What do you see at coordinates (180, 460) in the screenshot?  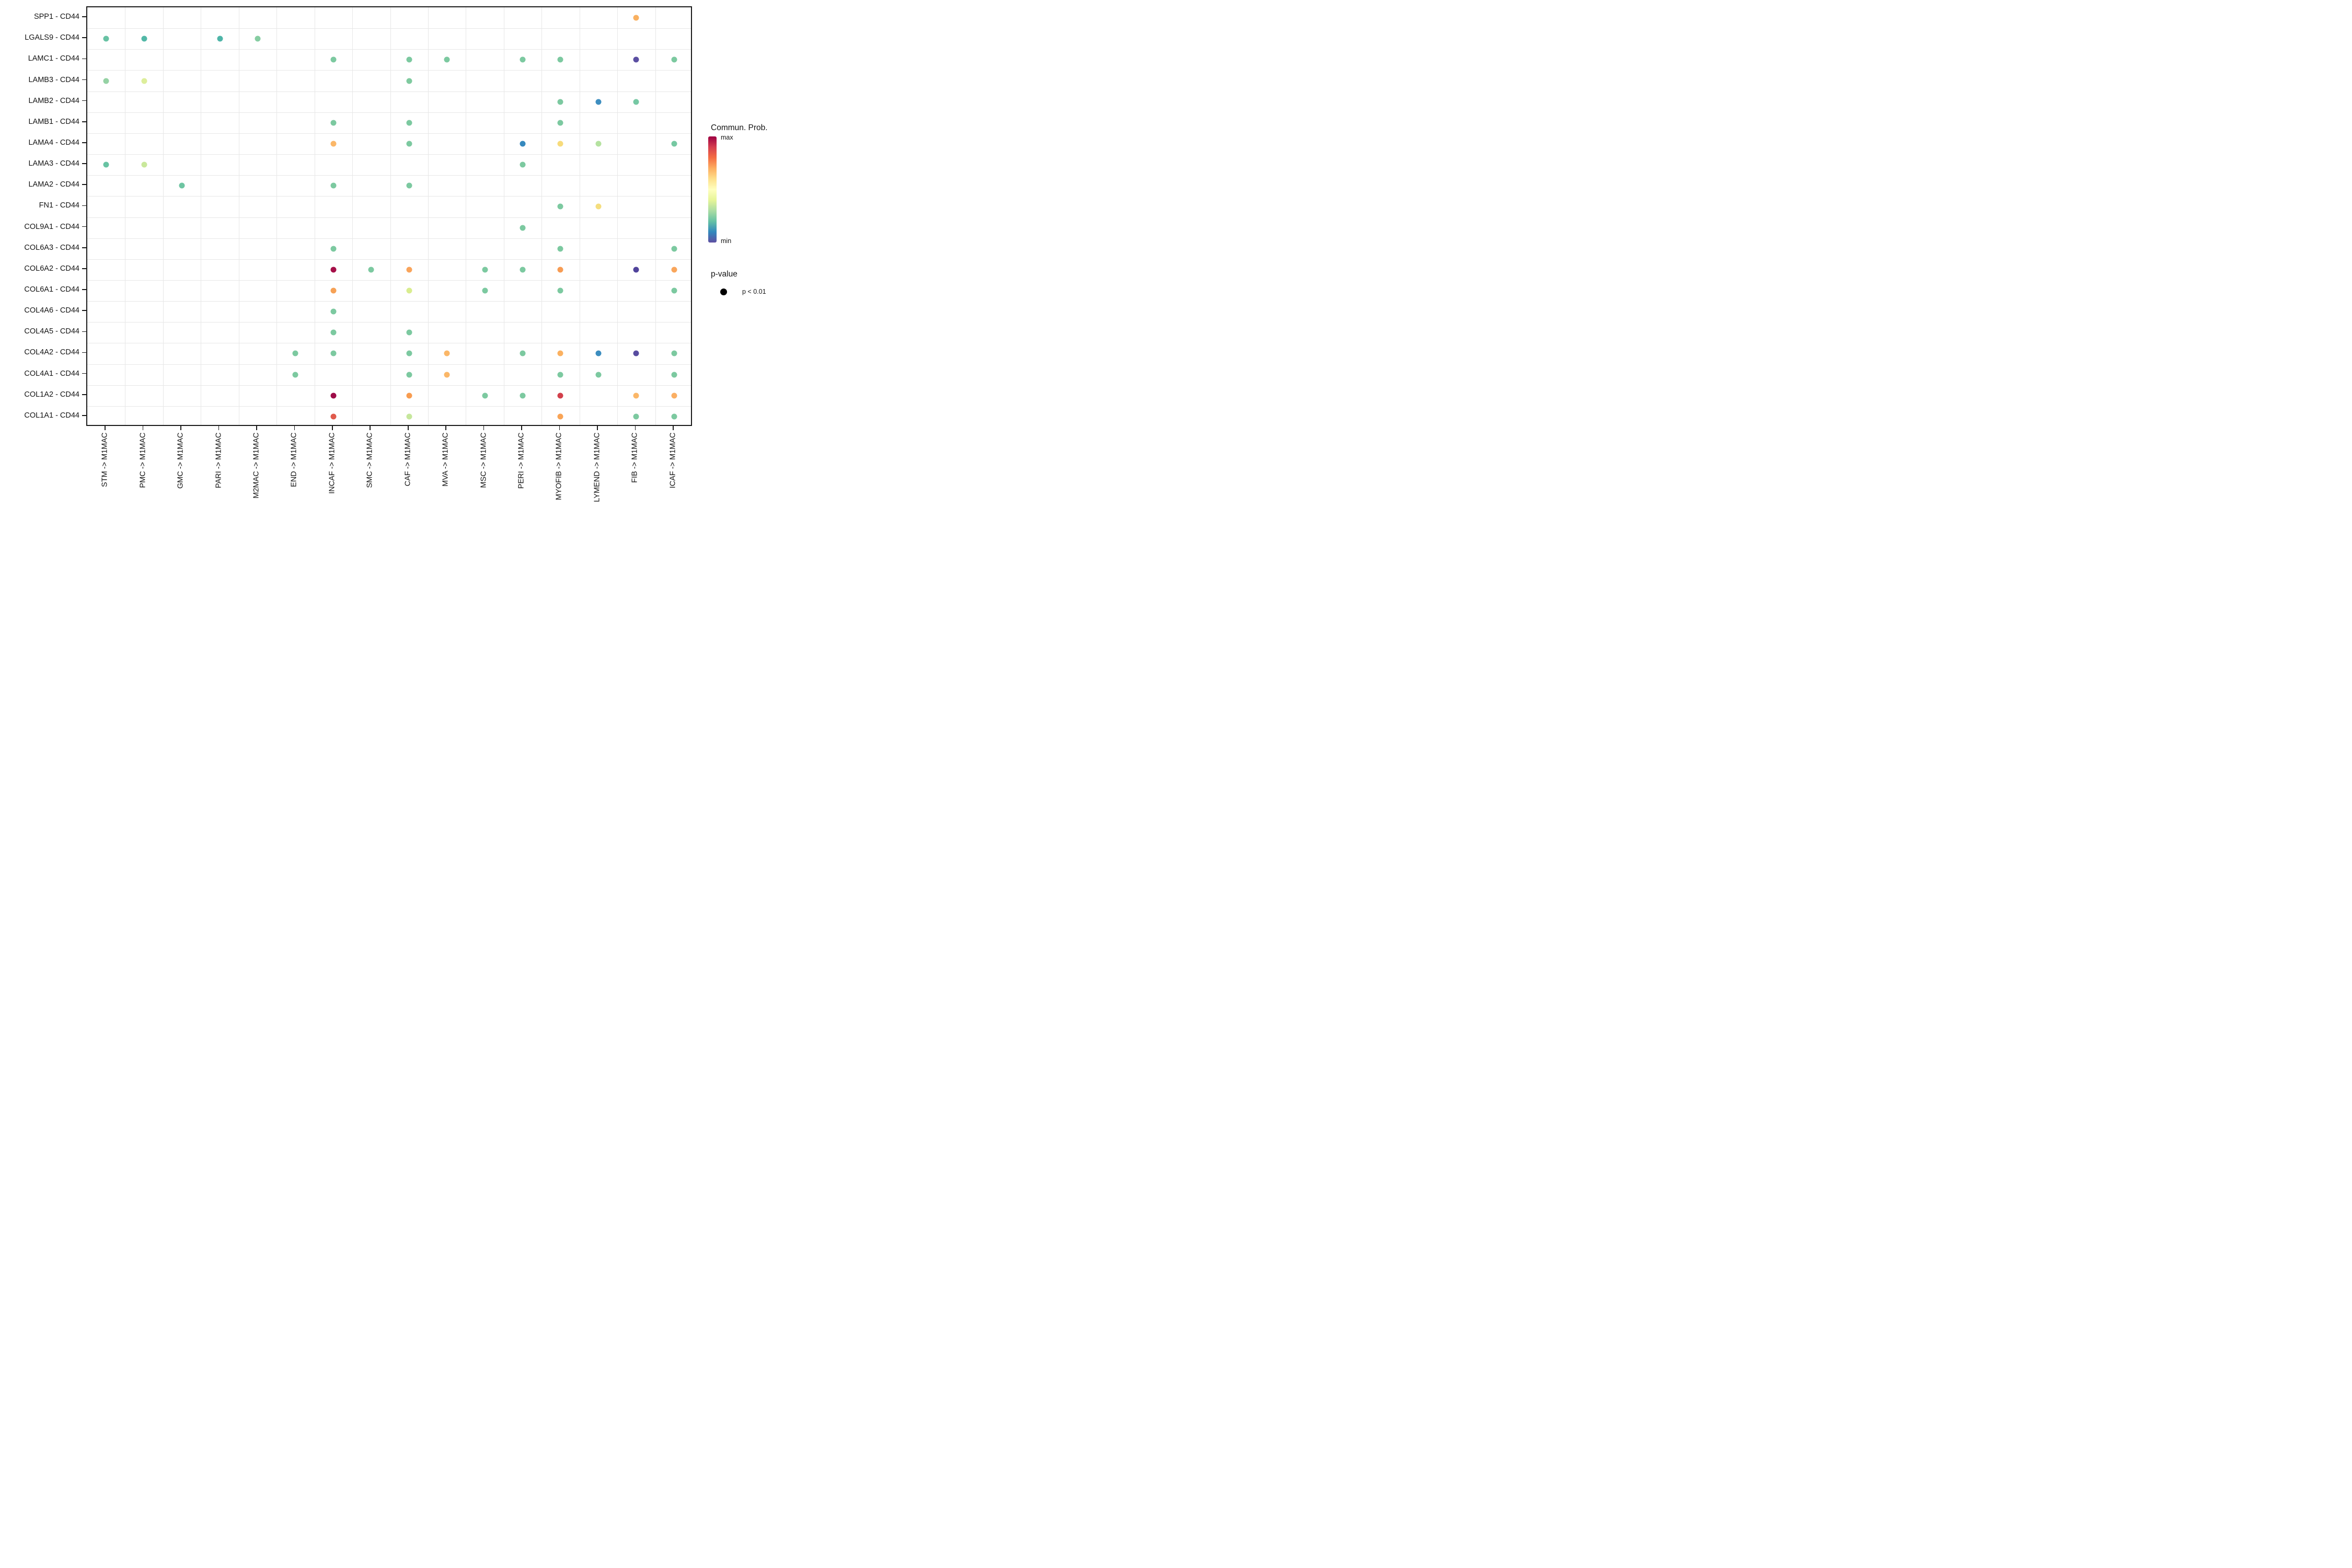 I see `x-axis-label: GMC -> M1MAC` at bounding box center [180, 460].